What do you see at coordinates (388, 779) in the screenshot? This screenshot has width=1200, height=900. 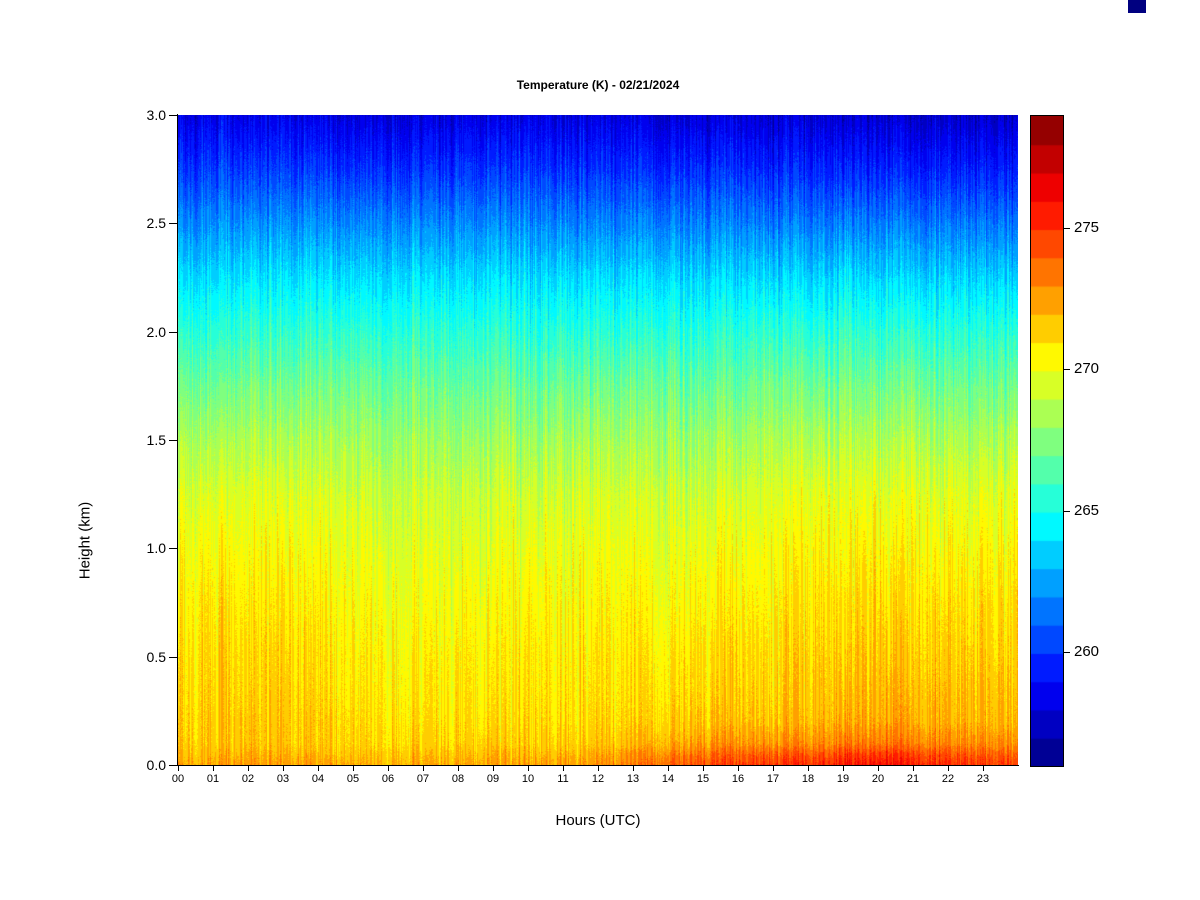 I see `x-tick-label: 06` at bounding box center [388, 779].